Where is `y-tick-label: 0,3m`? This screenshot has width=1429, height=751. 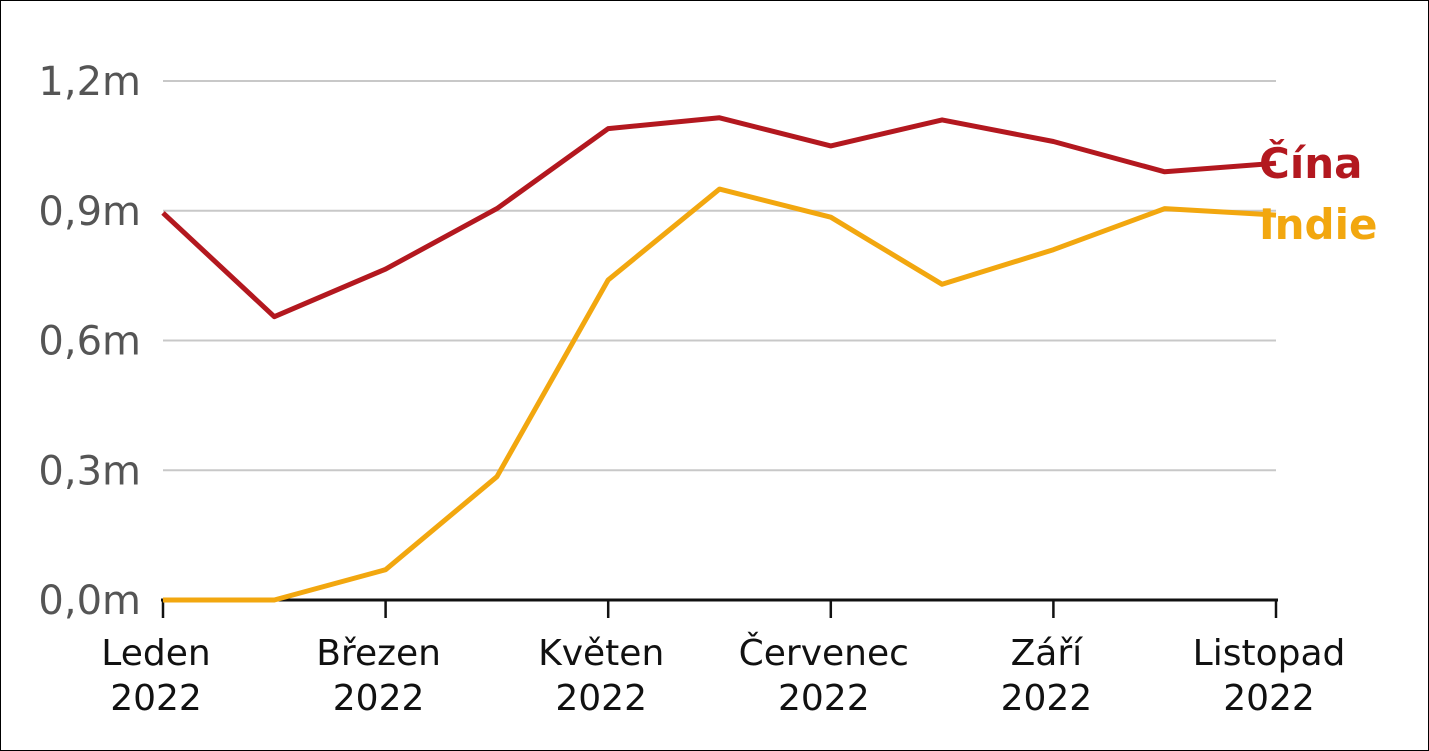
y-tick-label: 0,3m is located at coordinates (89, 471).